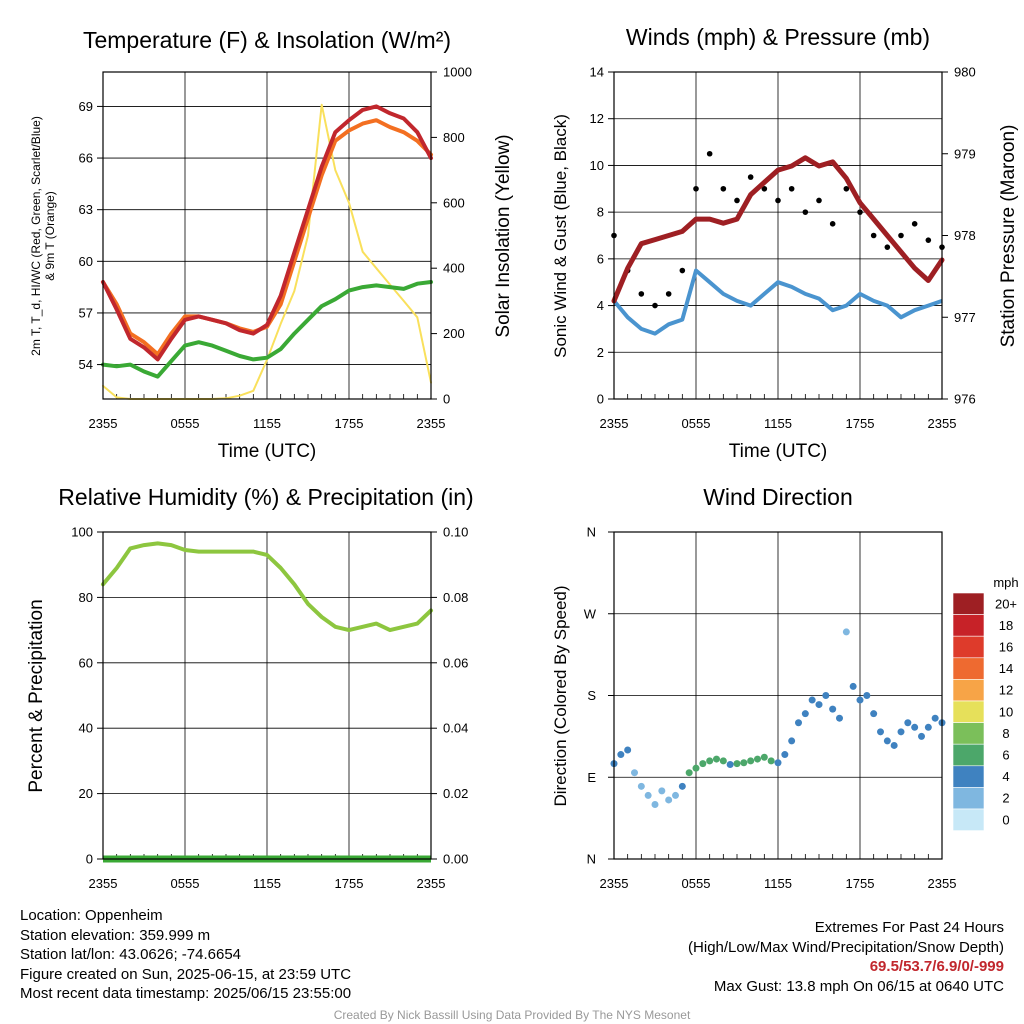  What do you see at coordinates (457, 72) in the screenshot?
I see `y2-tick-label: 1000` at bounding box center [457, 72].